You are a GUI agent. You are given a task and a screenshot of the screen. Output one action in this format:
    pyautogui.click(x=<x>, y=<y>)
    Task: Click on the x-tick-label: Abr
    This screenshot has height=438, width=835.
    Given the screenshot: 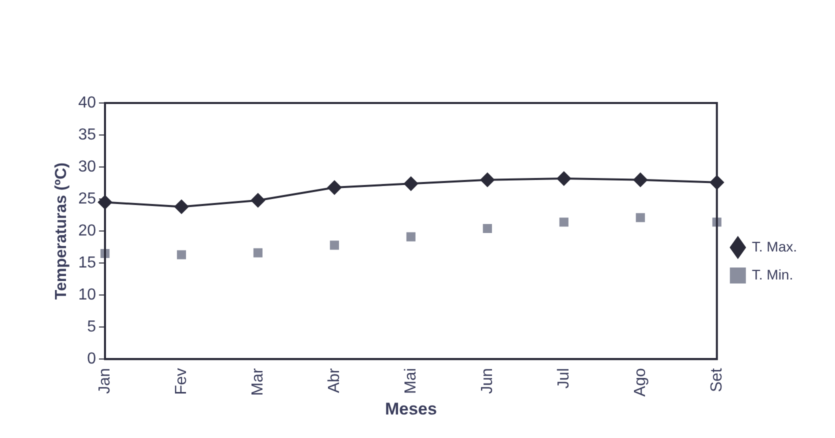 What is the action you would take?
    pyautogui.click(x=334, y=380)
    